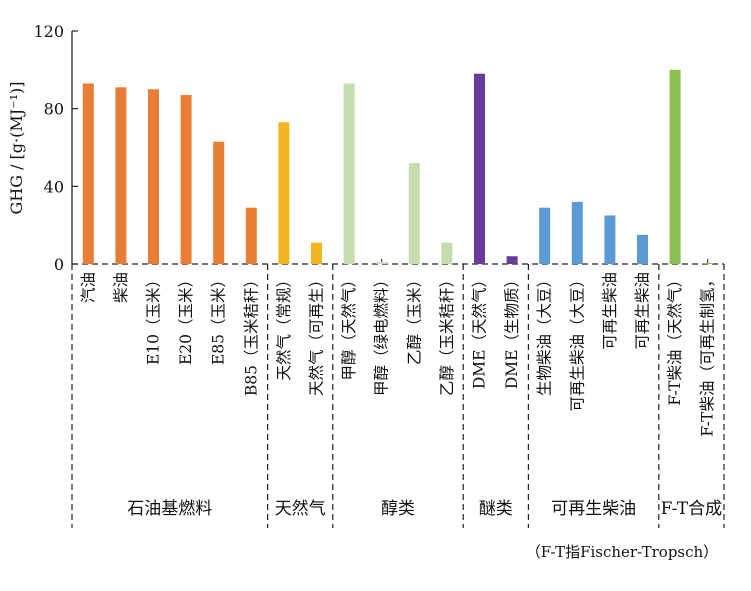 Image resolution: width=751 pixels, height=591 pixels. Describe the element at coordinates (545, 334) in the screenshot. I see `x-tick-label: 生物柴油（大豆）` at that location.